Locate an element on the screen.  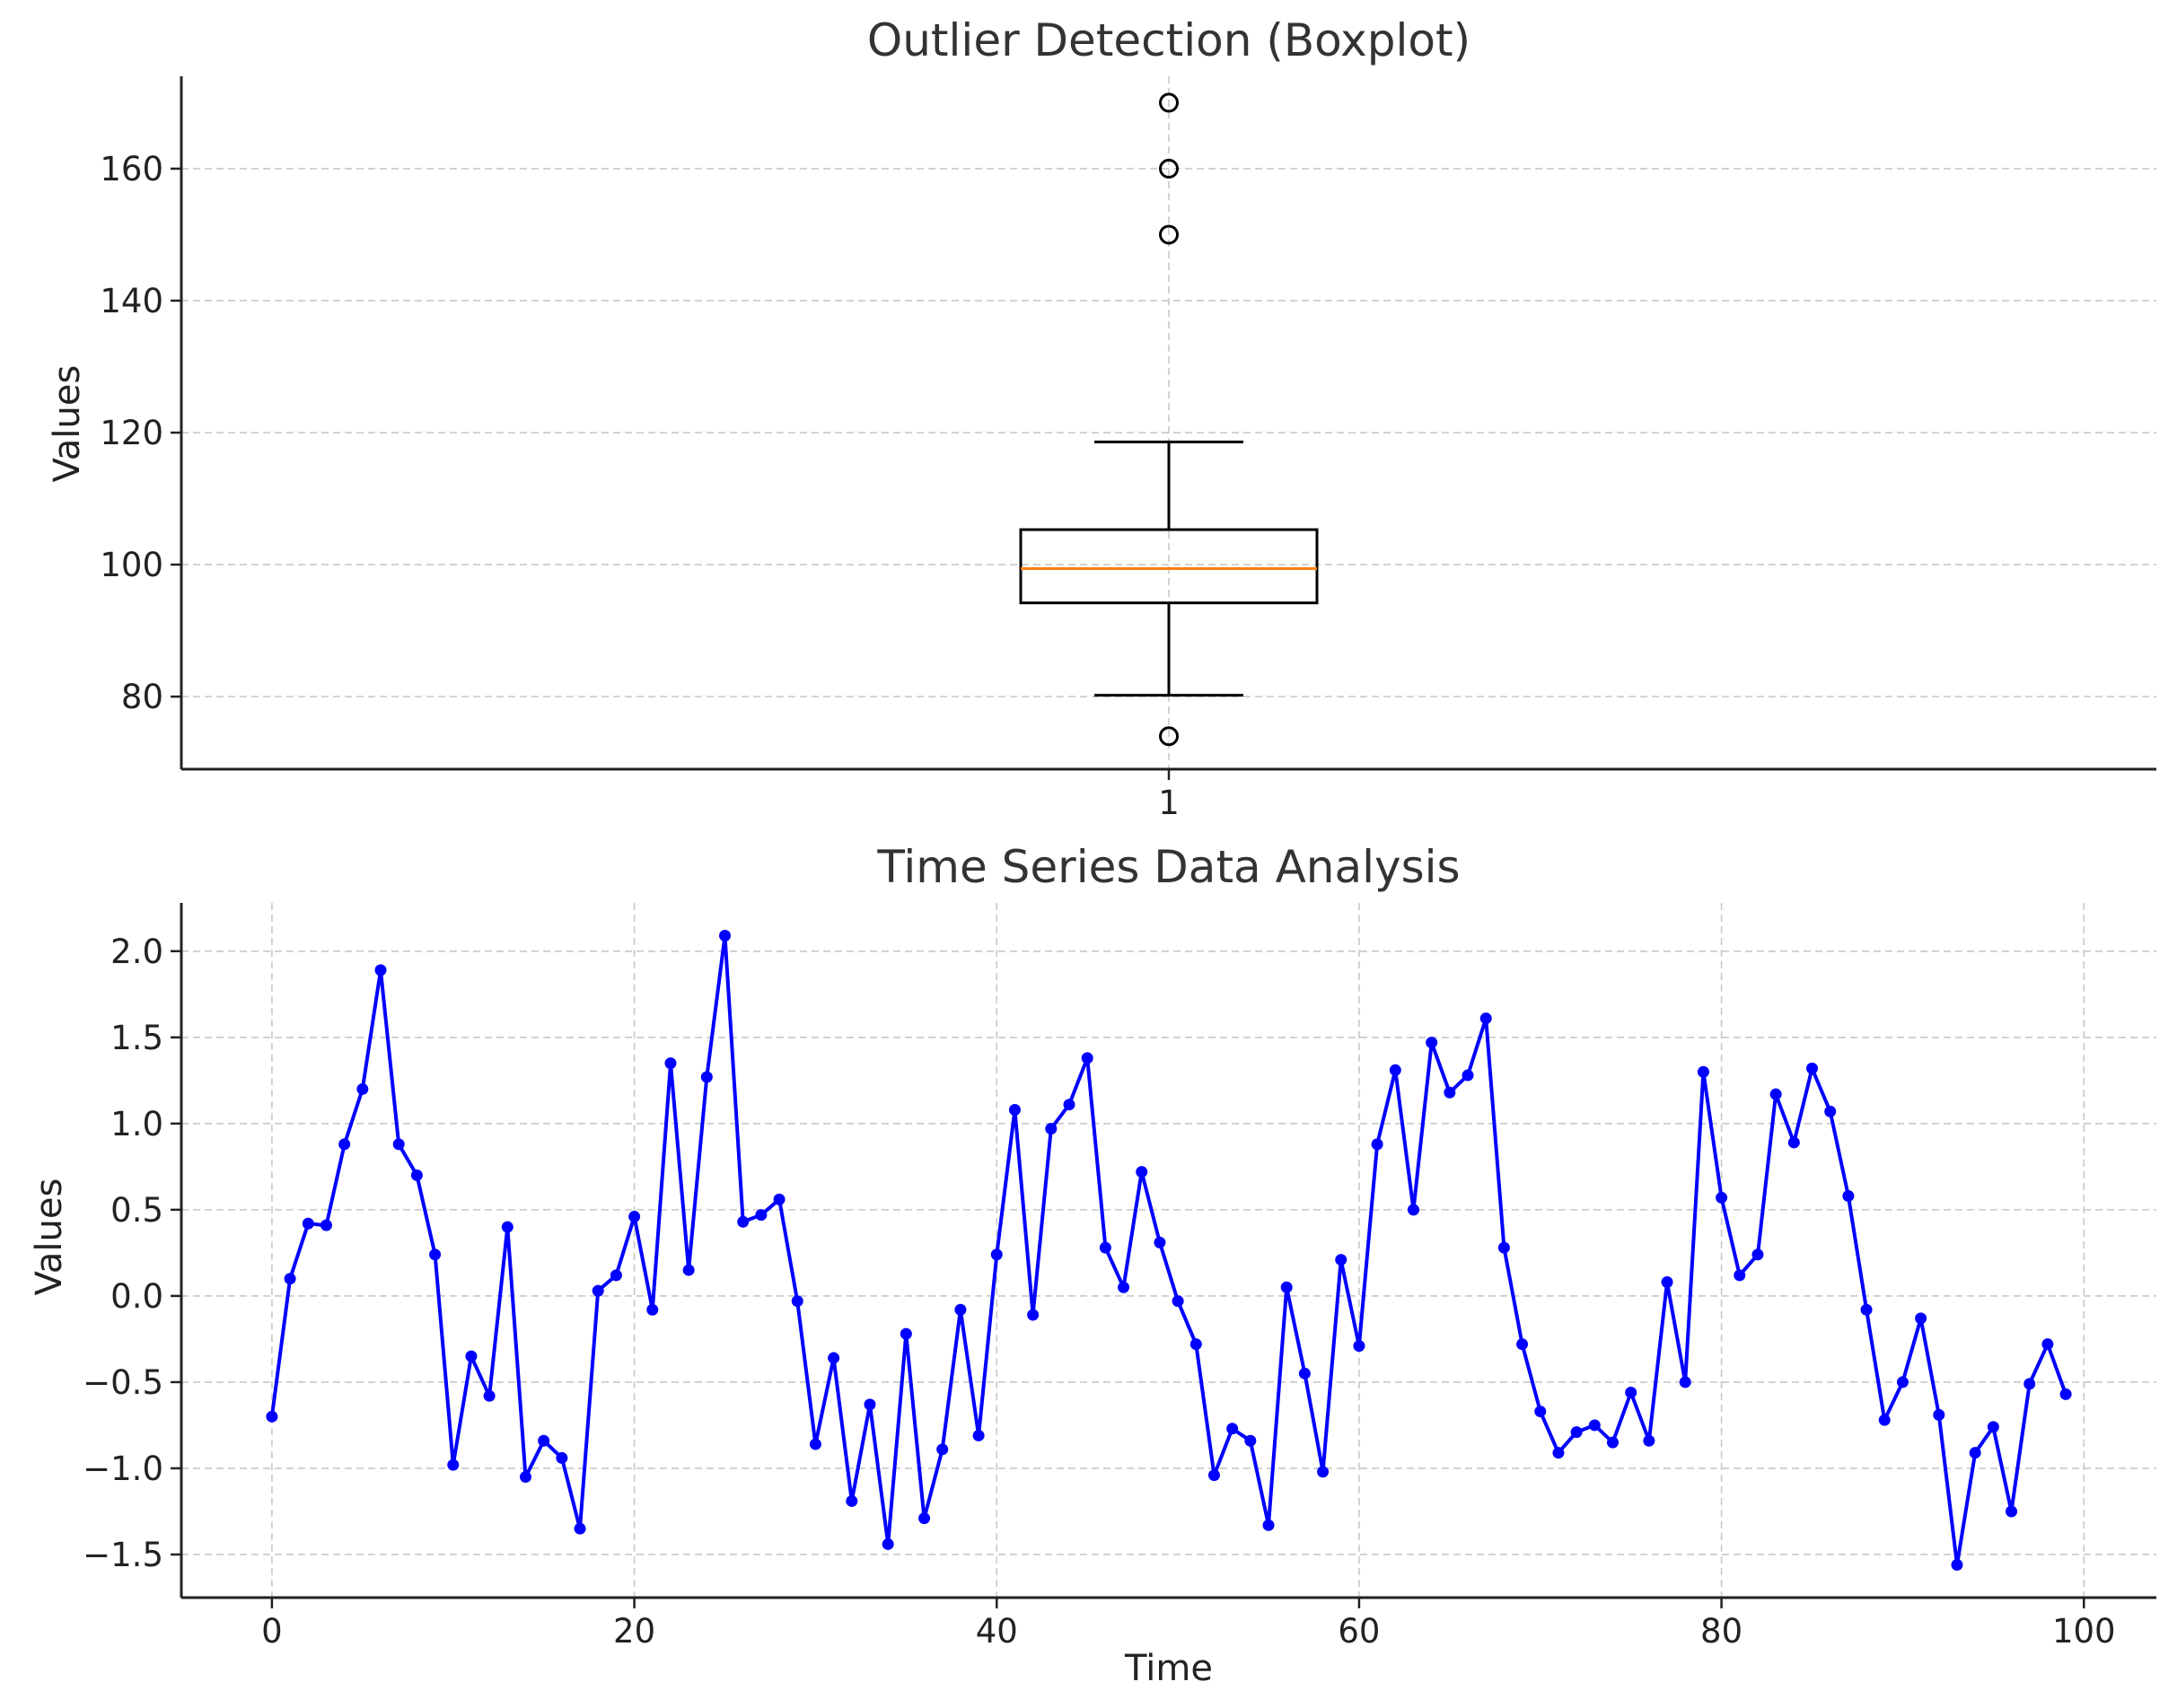
boxplot-x-tick-label: 1 is located at coordinates (1169, 803).